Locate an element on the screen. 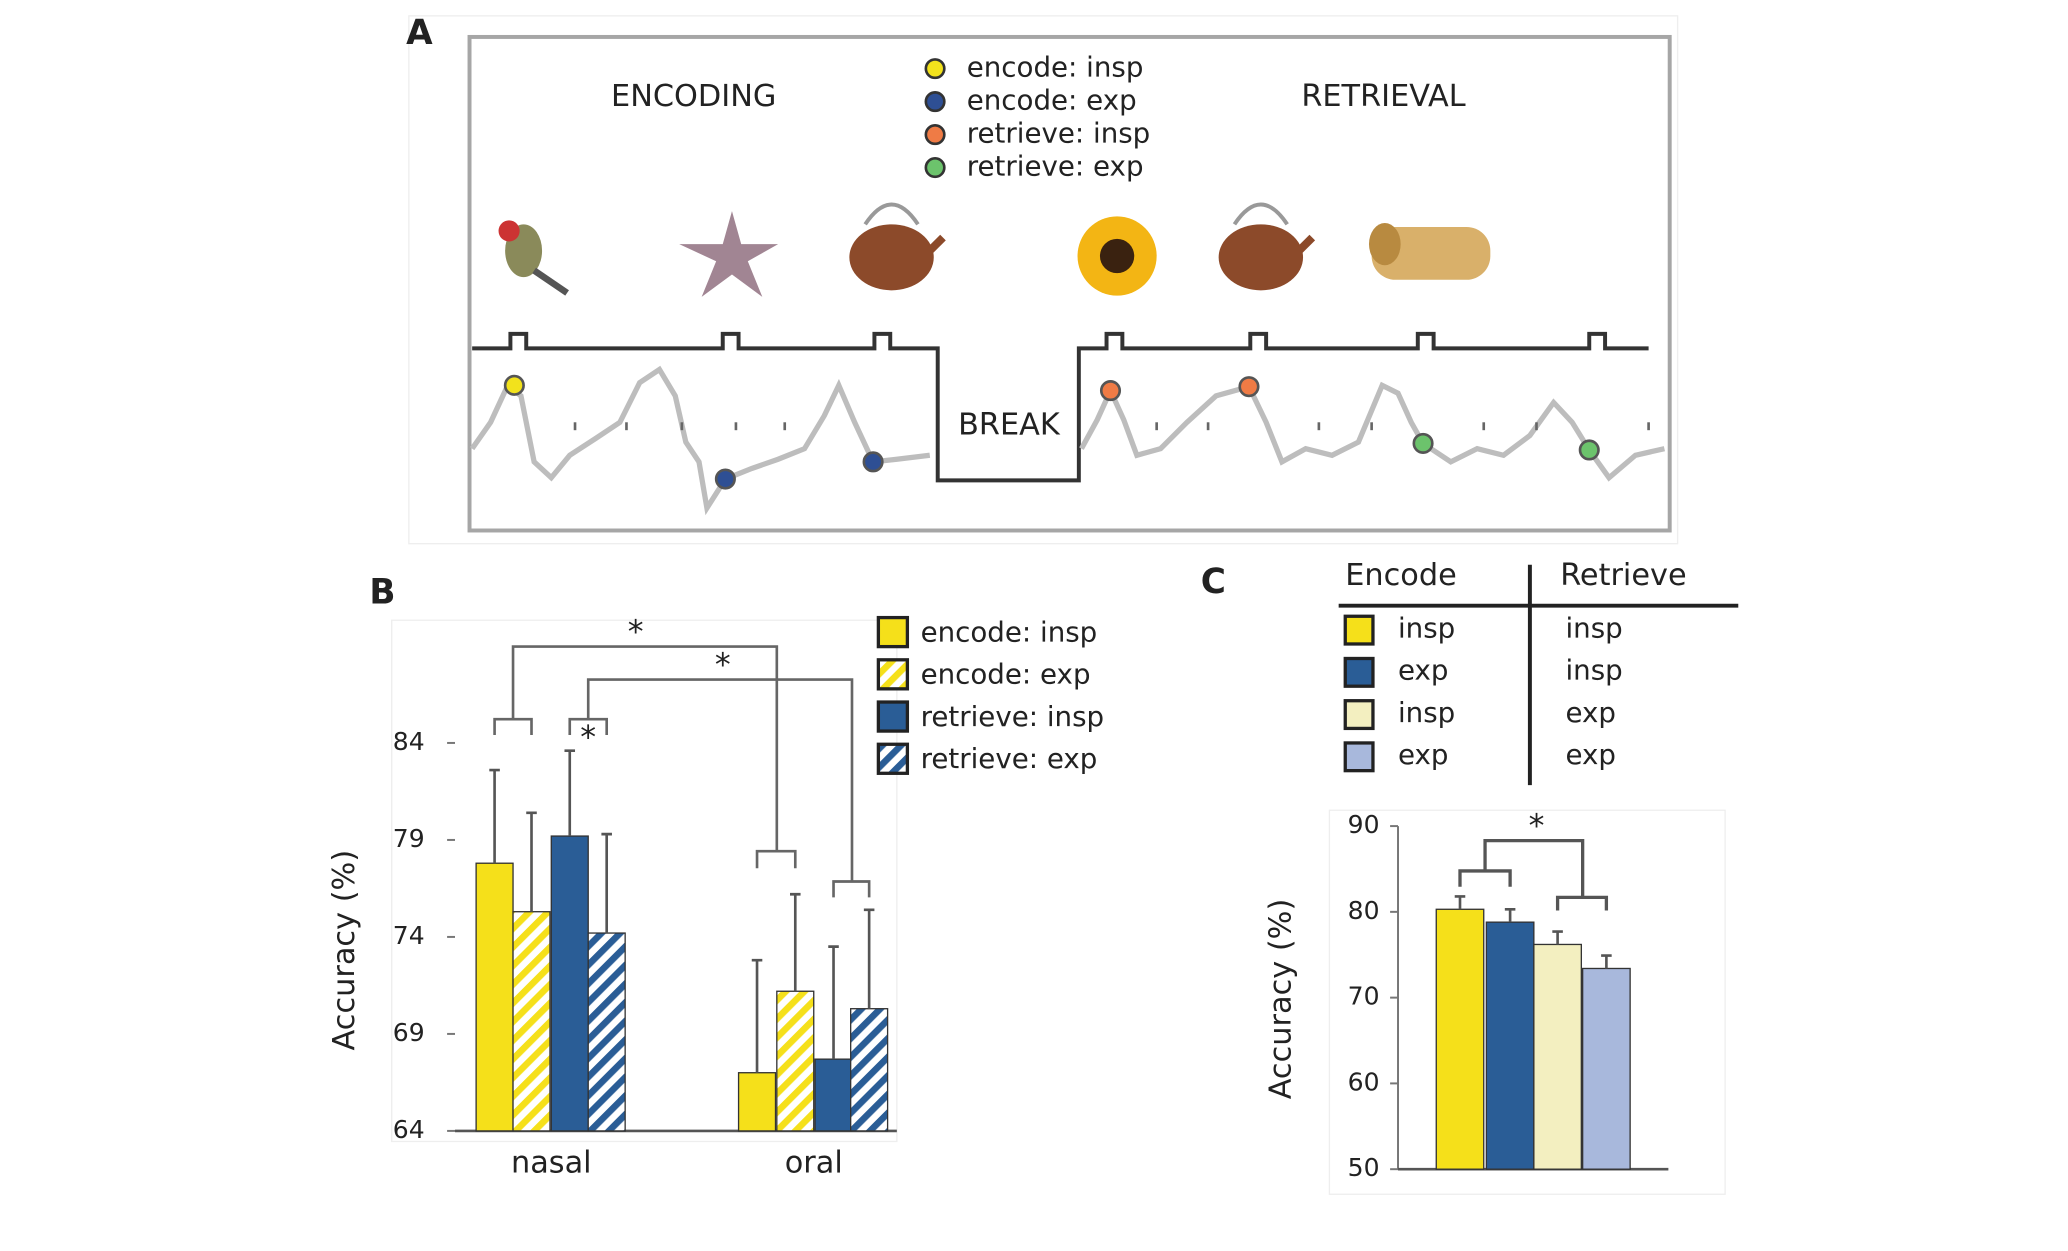  x-tick-label: nasal is located at coordinates (551, 1162).